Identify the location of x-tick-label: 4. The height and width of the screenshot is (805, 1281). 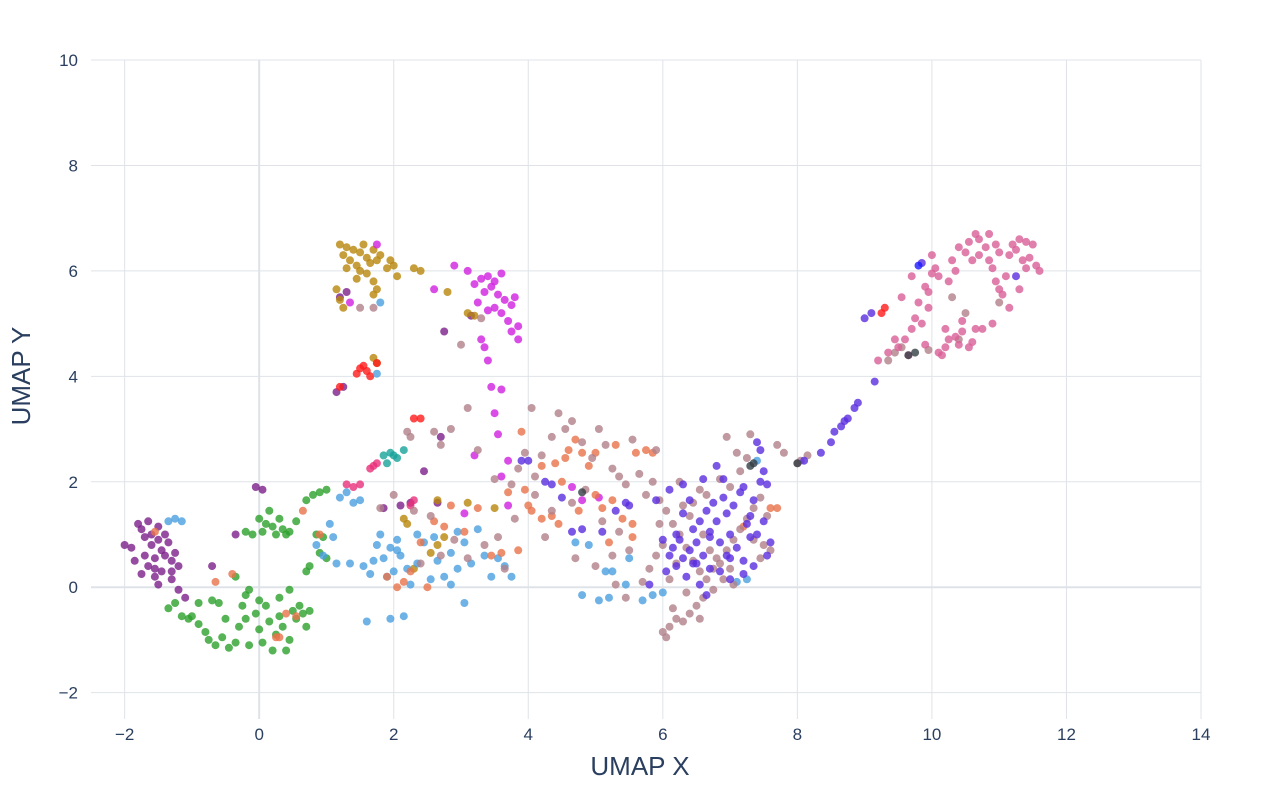
(528, 734).